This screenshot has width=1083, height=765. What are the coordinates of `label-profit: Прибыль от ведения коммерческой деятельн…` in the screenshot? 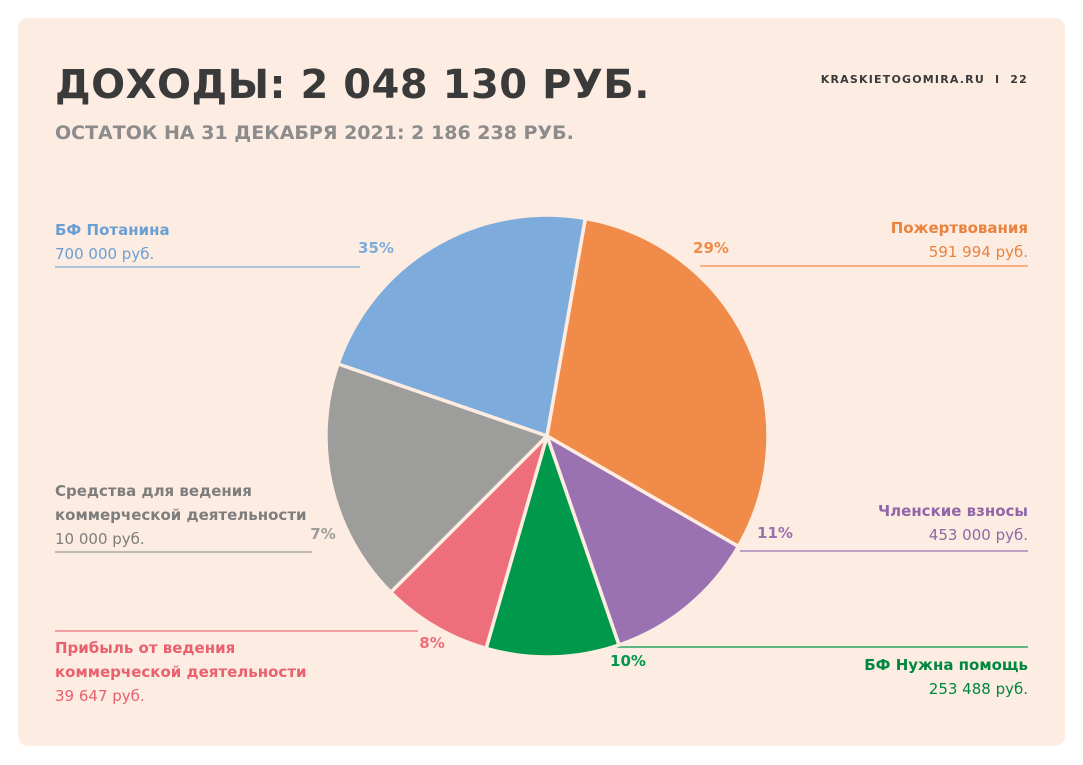 It's located at (181, 672).